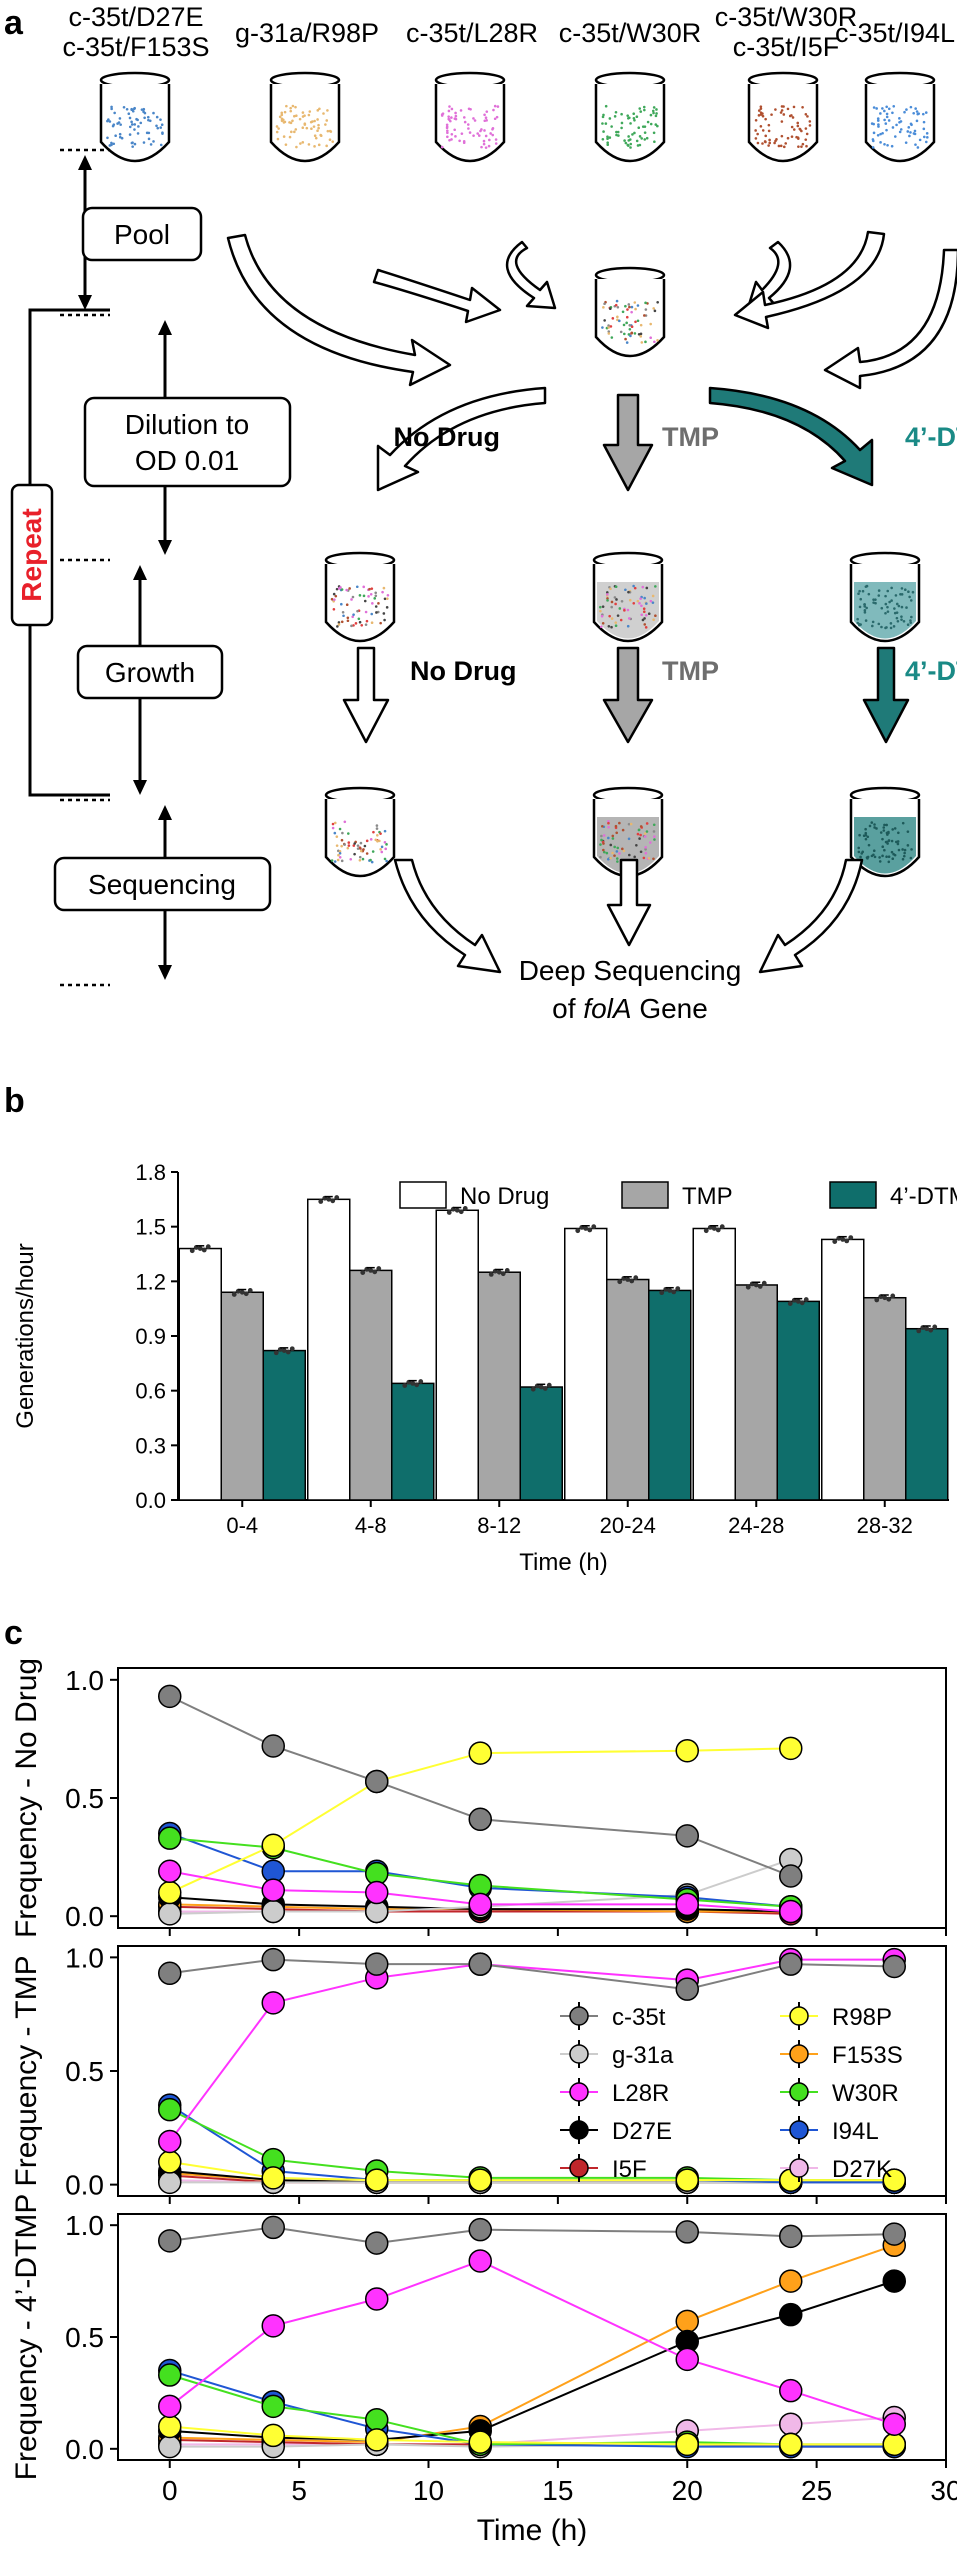 The height and width of the screenshot is (2550, 957). Describe the element at coordinates (786, 17) in the screenshot. I see `mutant-5-label-line1: c-35t/W30R` at that location.